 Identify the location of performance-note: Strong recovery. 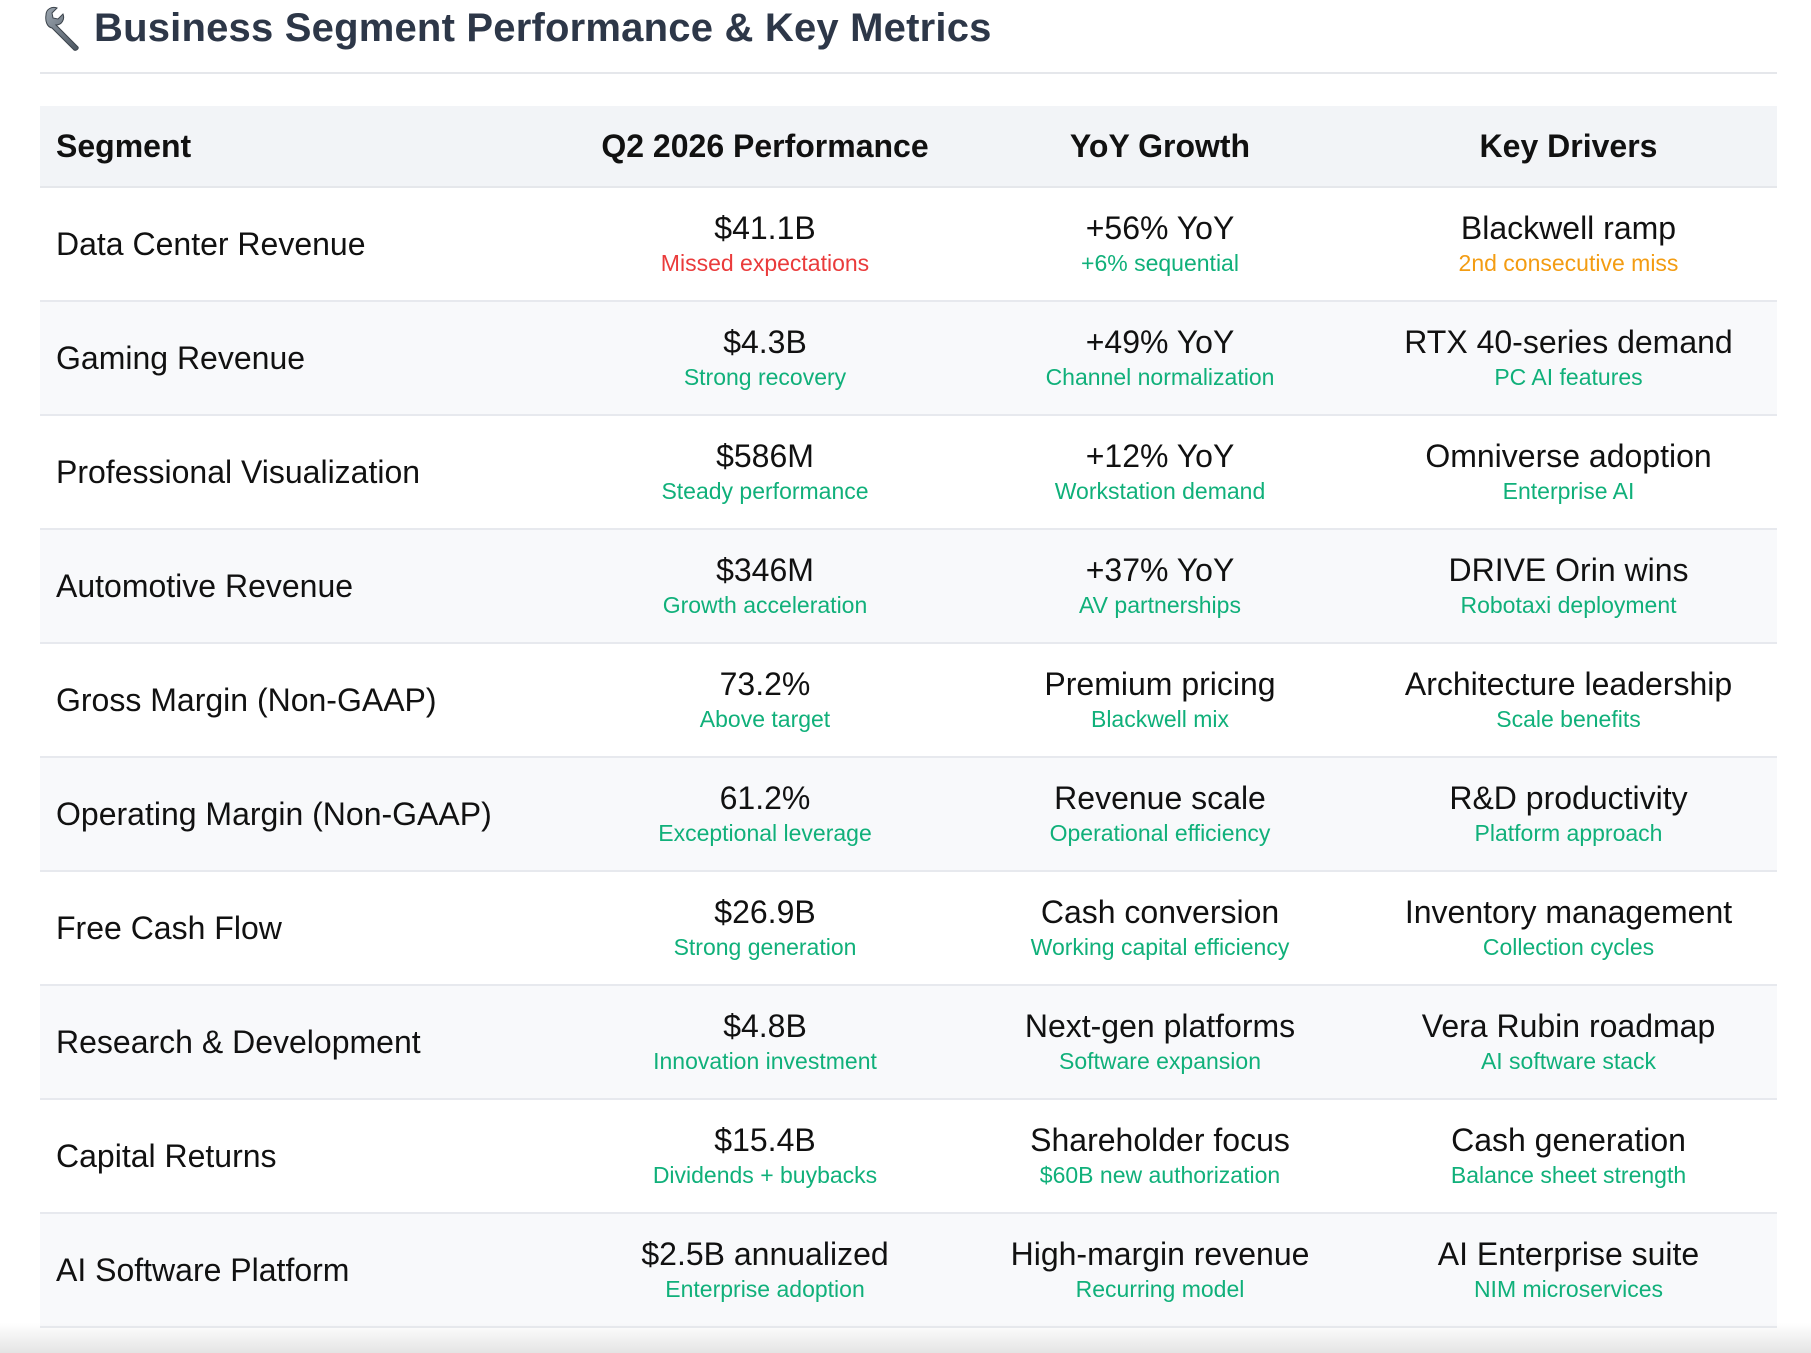
(765, 377).